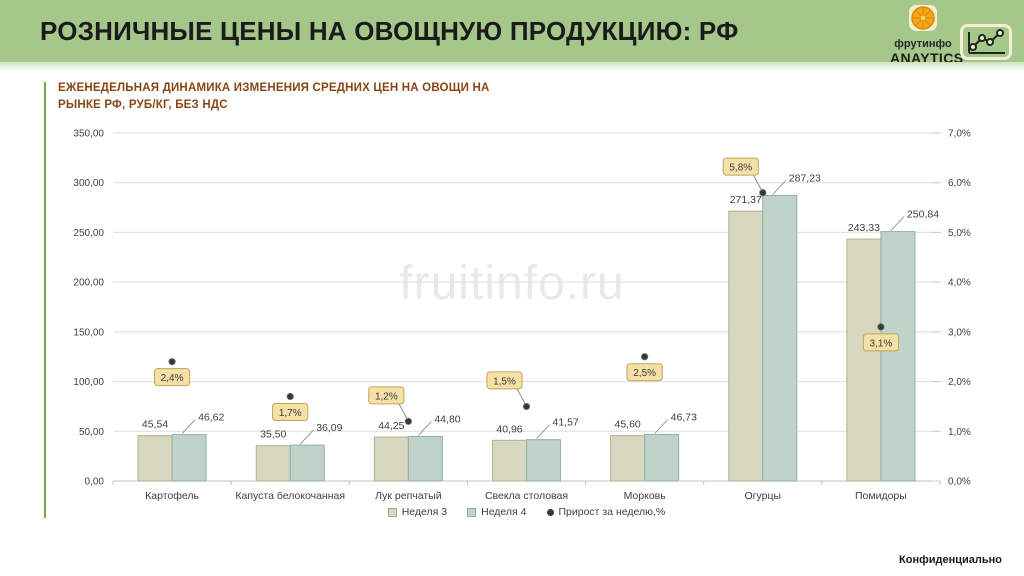 This screenshot has height=576, width=1024. Describe the element at coordinates (290, 496) in the screenshot. I see `category-label: Капуста белокочанная` at that location.